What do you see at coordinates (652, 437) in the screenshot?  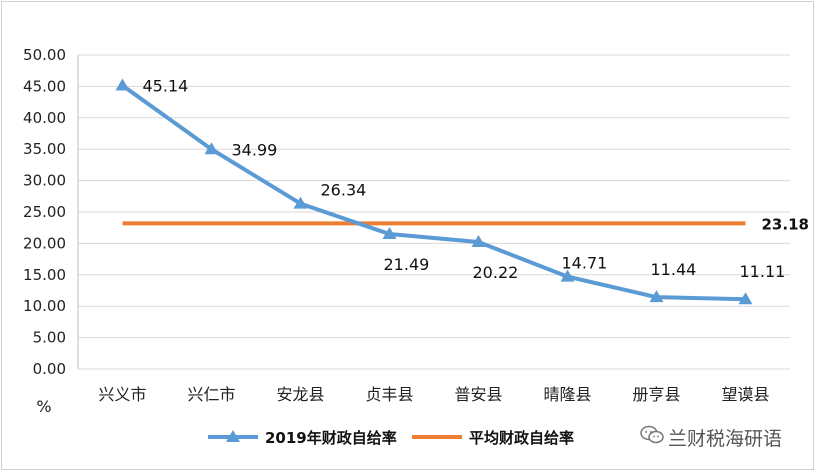 I see `wechat-icon` at bounding box center [652, 437].